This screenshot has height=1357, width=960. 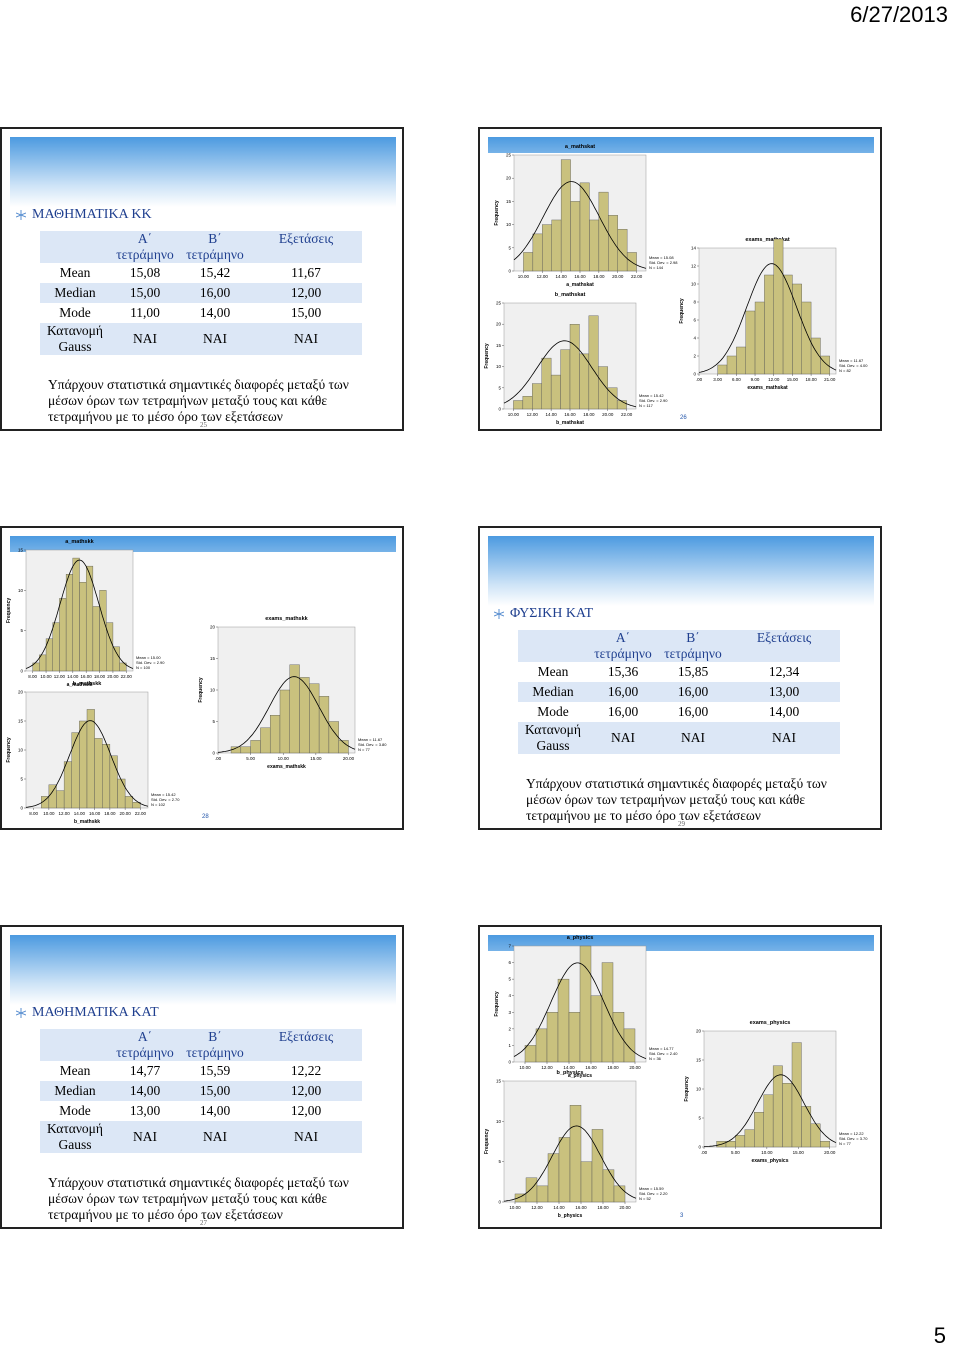 What do you see at coordinates (694, 302) in the screenshot?
I see `y-tick-label: 8` at bounding box center [694, 302].